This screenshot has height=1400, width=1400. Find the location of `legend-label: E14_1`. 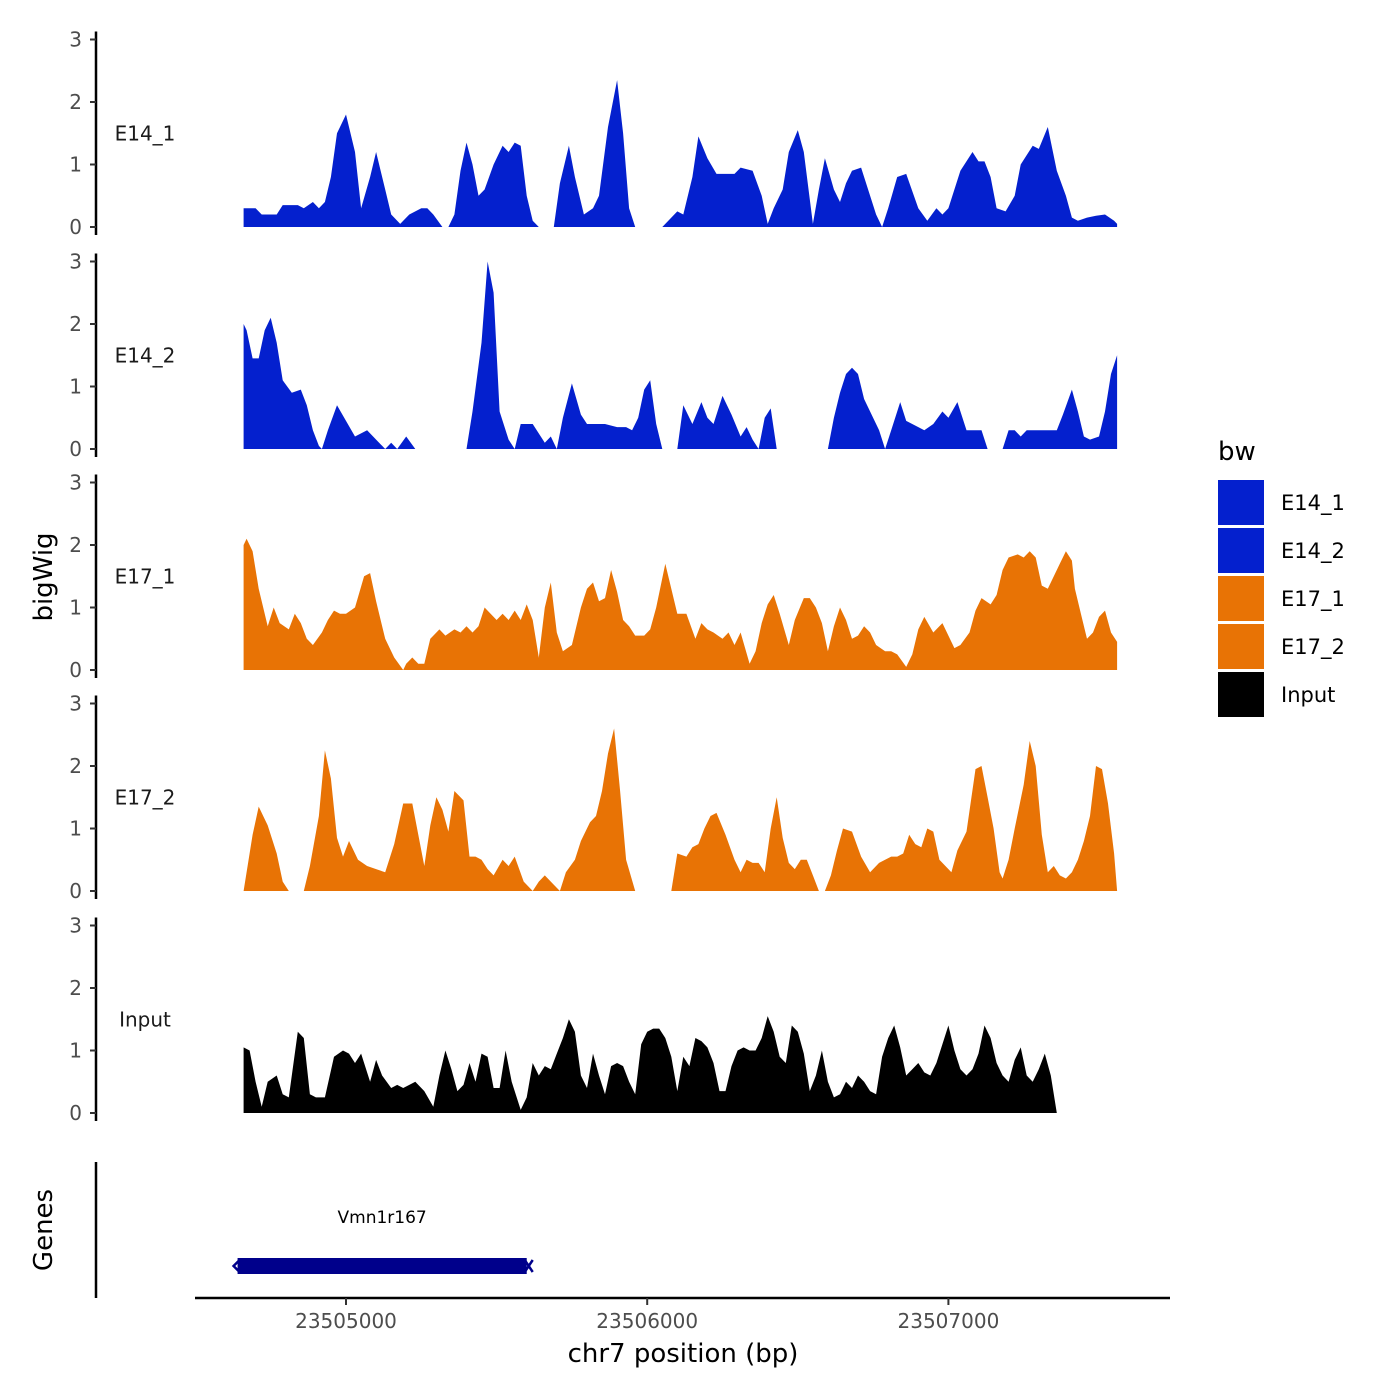

legend-label: E14_1 is located at coordinates (1313, 503).